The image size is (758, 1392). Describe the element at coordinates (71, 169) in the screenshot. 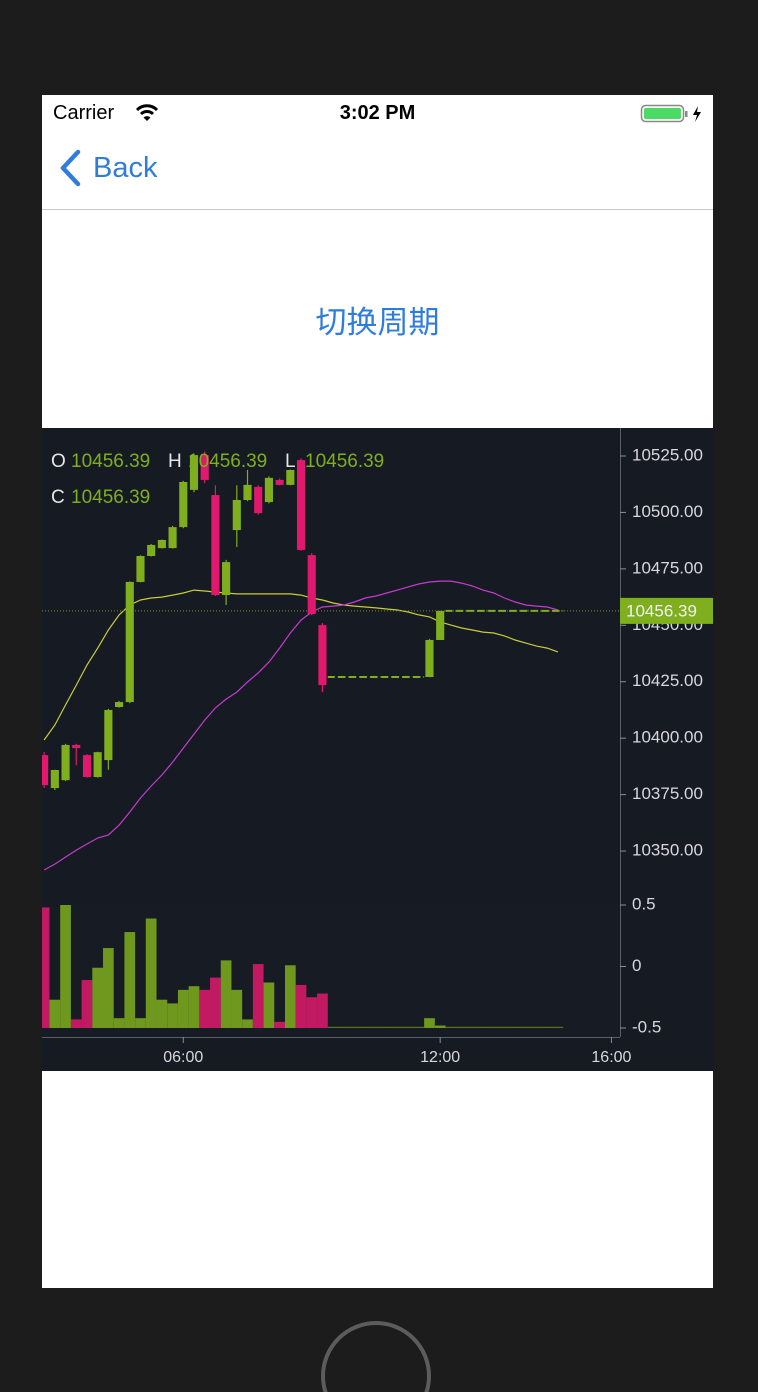

I see `back-chevron` at that location.